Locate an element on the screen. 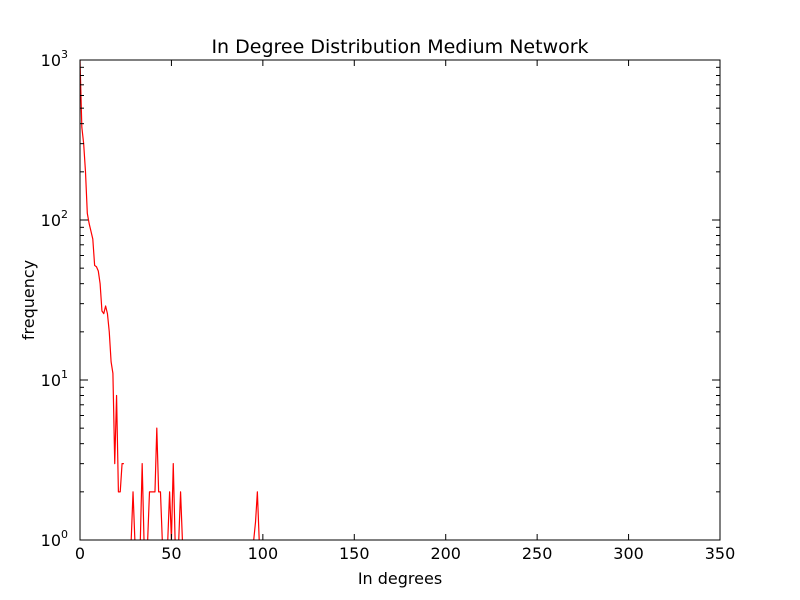  y-axis-label: frequency is located at coordinates (28, 300).